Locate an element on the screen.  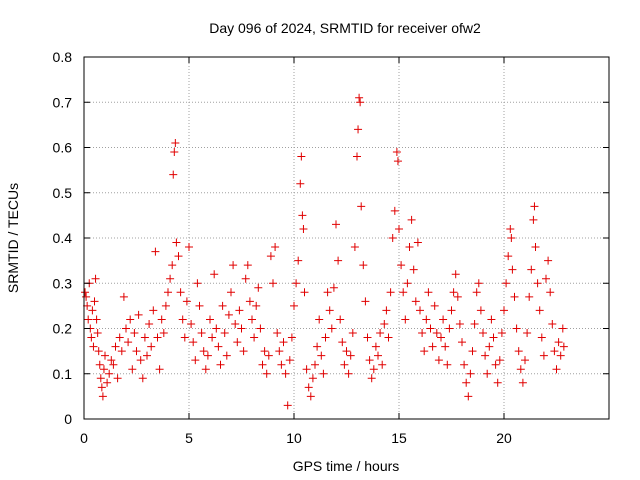
y-tick-label: 0.2 is located at coordinates (63, 329).